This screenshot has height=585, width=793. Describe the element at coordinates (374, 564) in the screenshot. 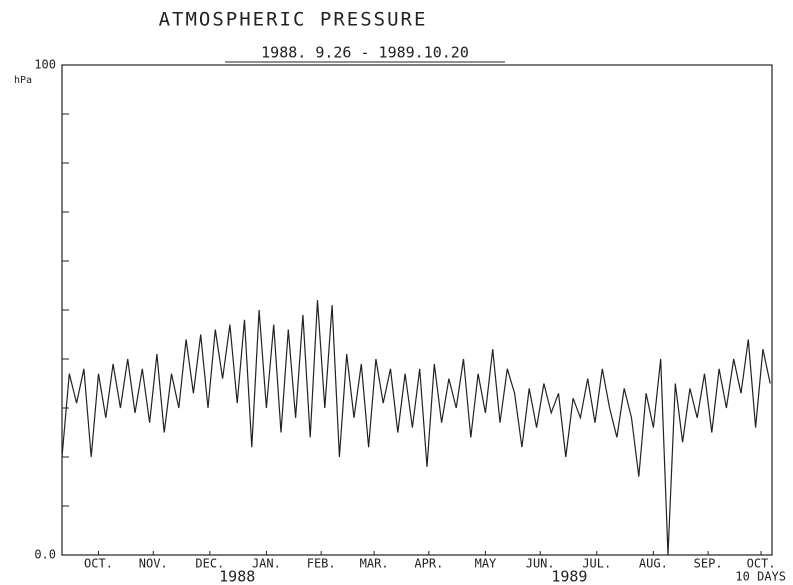

I see `x-tick-label: MAR.` at that location.